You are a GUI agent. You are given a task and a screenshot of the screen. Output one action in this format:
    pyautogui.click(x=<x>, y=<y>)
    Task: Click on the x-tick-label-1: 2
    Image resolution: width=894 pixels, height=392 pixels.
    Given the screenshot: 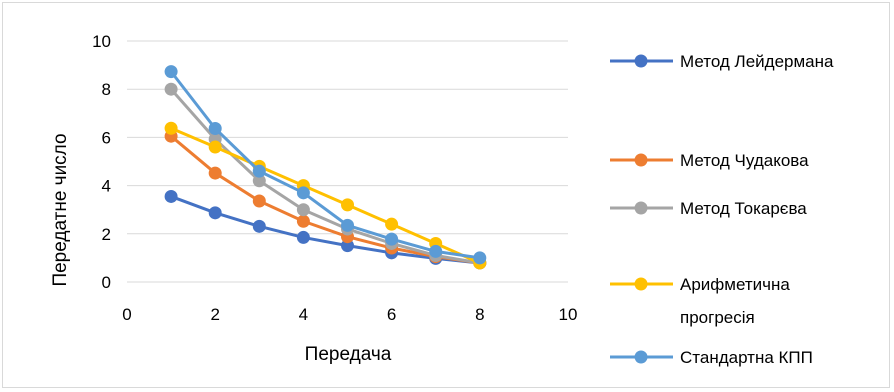 What is the action you would take?
    pyautogui.click(x=214, y=314)
    